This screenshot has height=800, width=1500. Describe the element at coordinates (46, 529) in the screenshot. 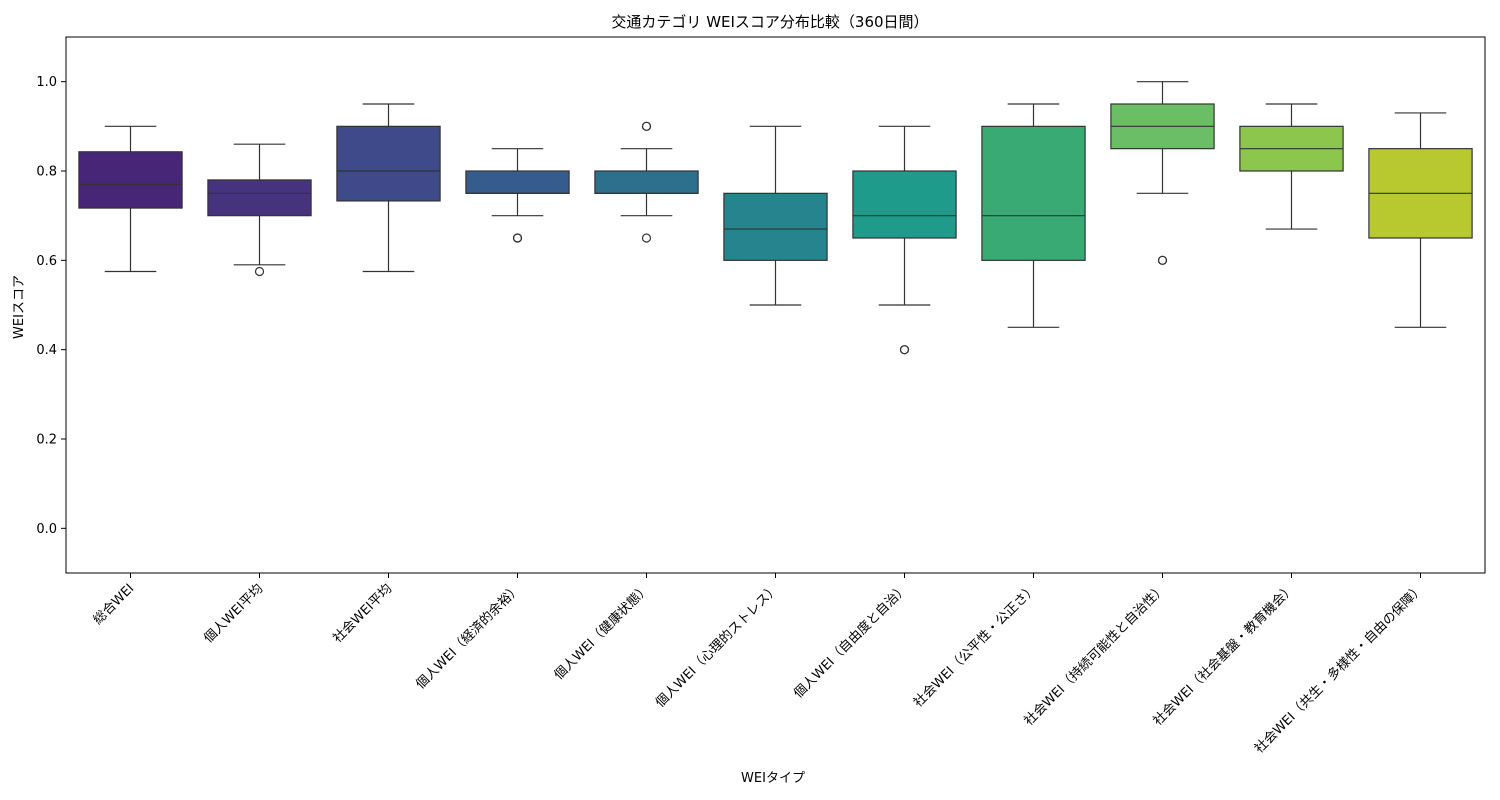

I see `y-tick-label: 0.0` at that location.